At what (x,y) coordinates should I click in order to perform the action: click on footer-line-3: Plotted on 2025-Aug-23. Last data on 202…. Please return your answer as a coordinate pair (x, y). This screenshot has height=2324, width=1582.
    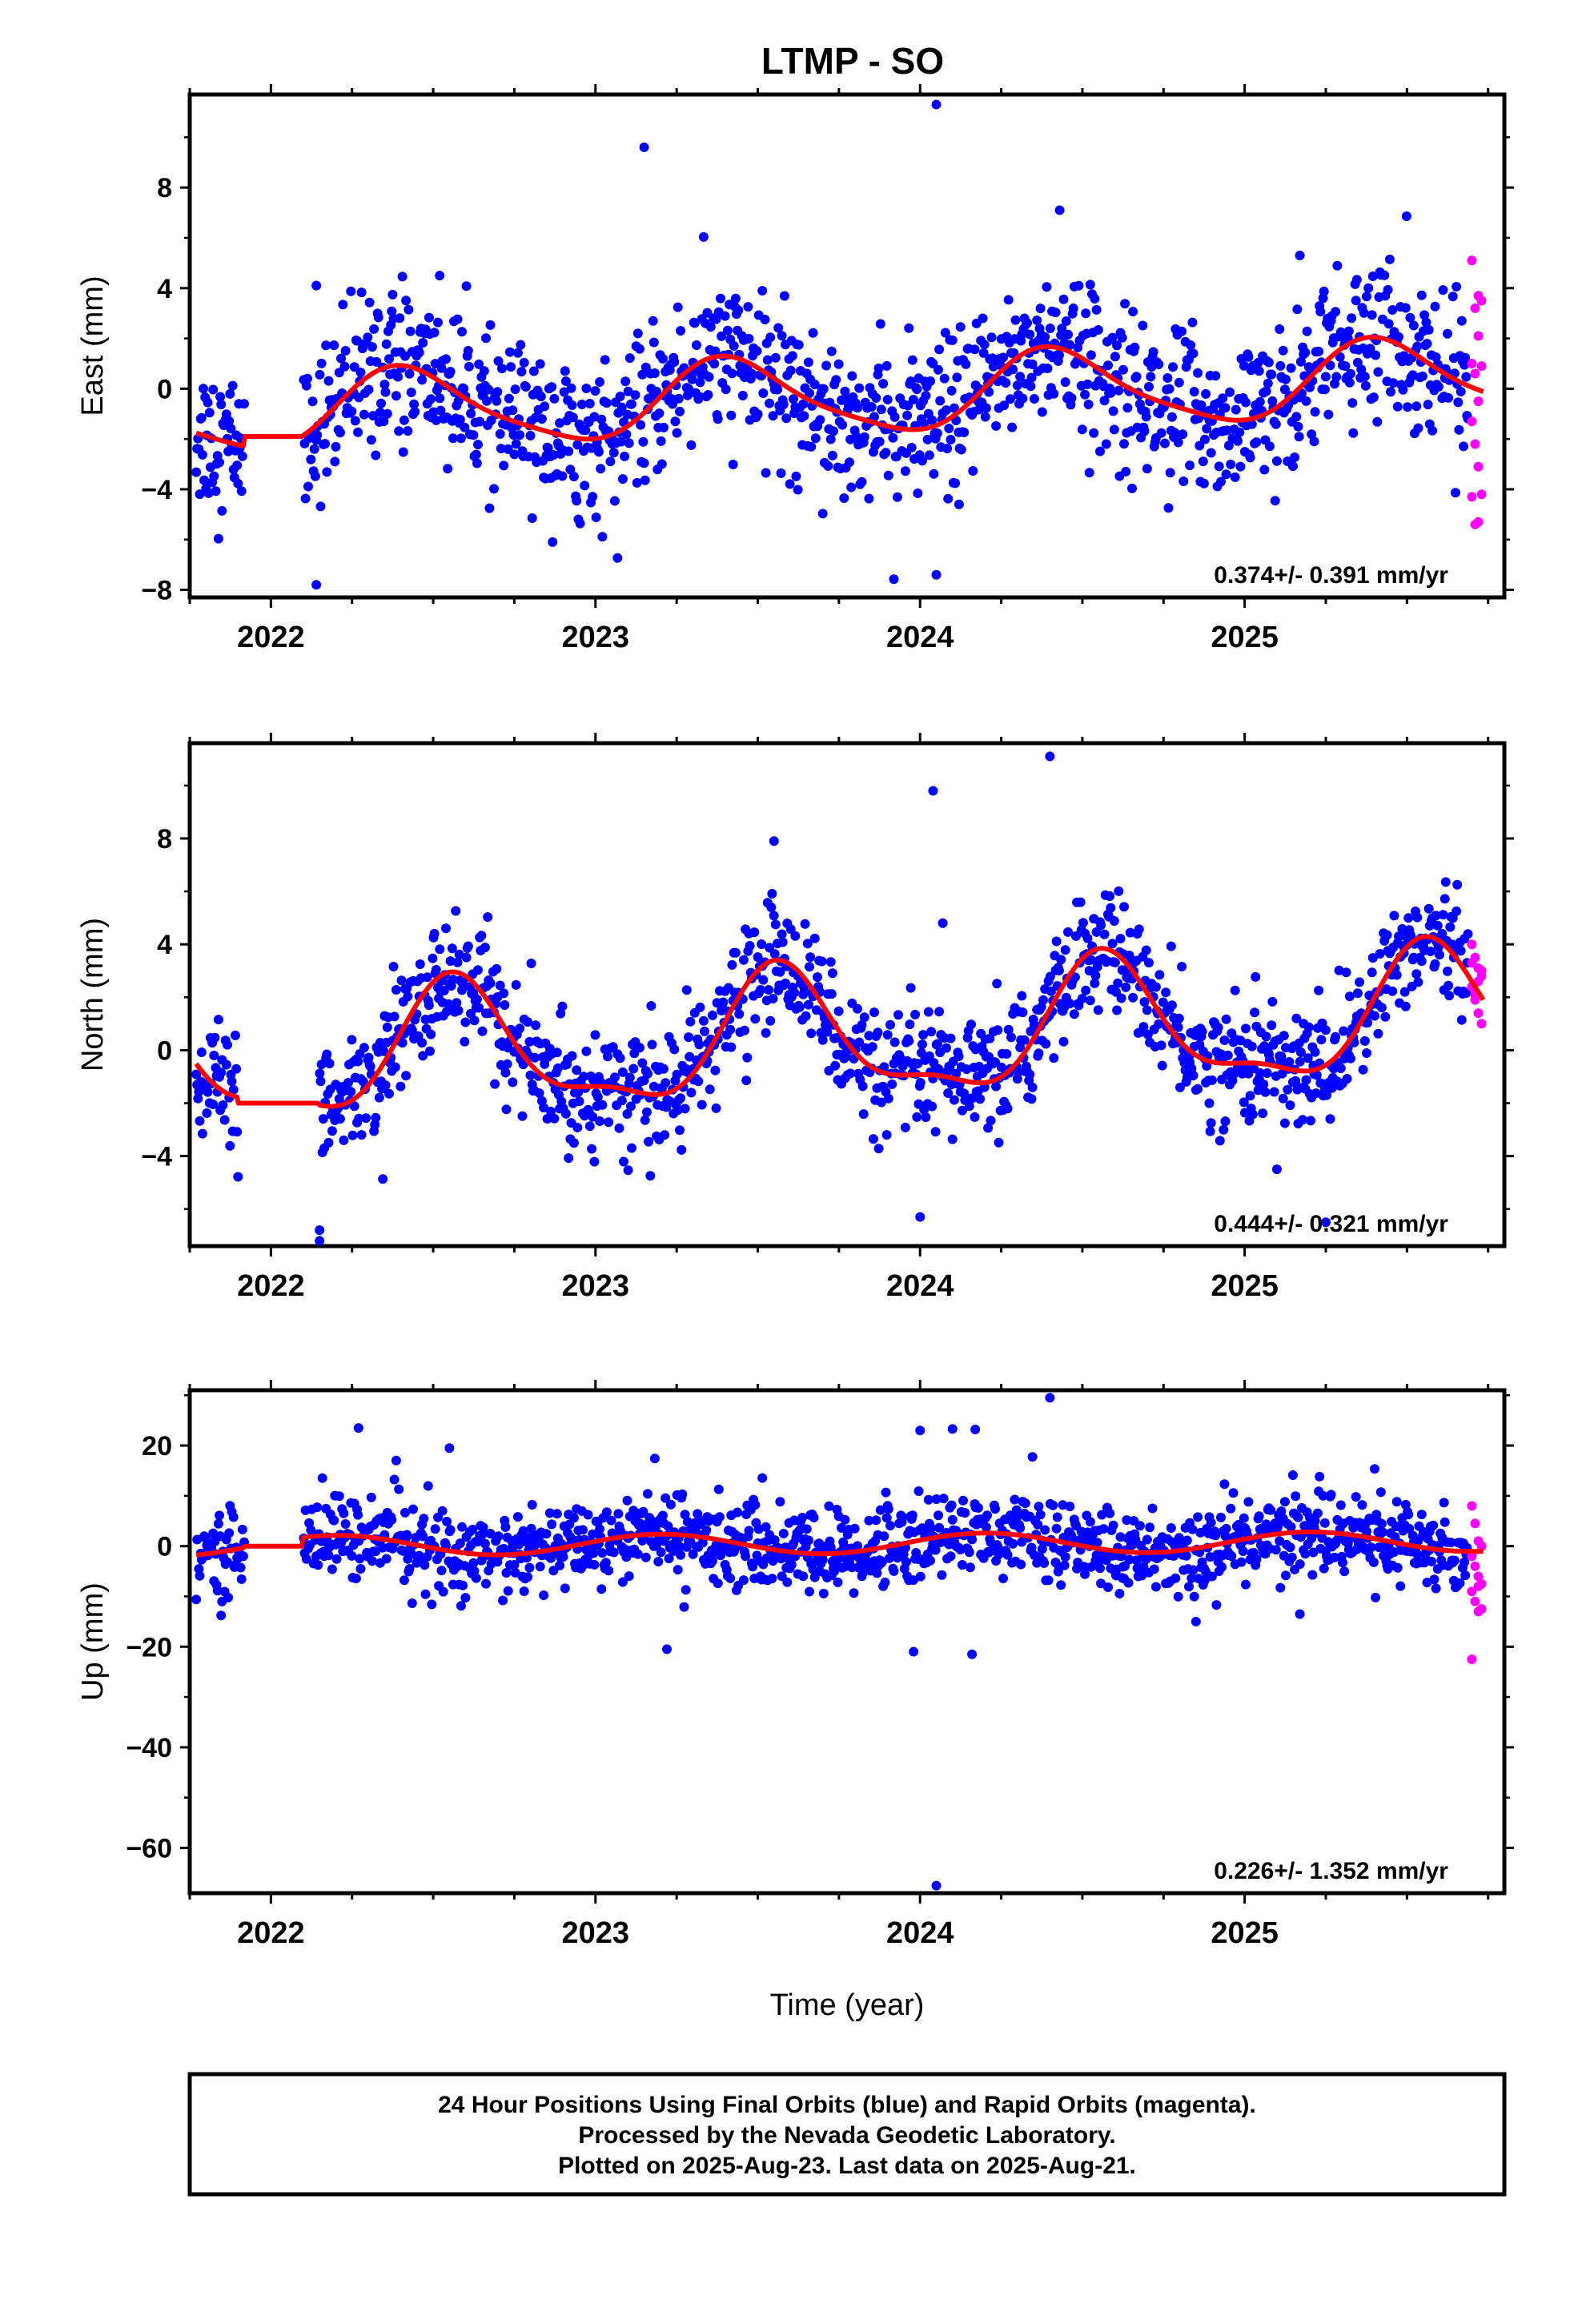
    Looking at the image, I should click on (847, 2166).